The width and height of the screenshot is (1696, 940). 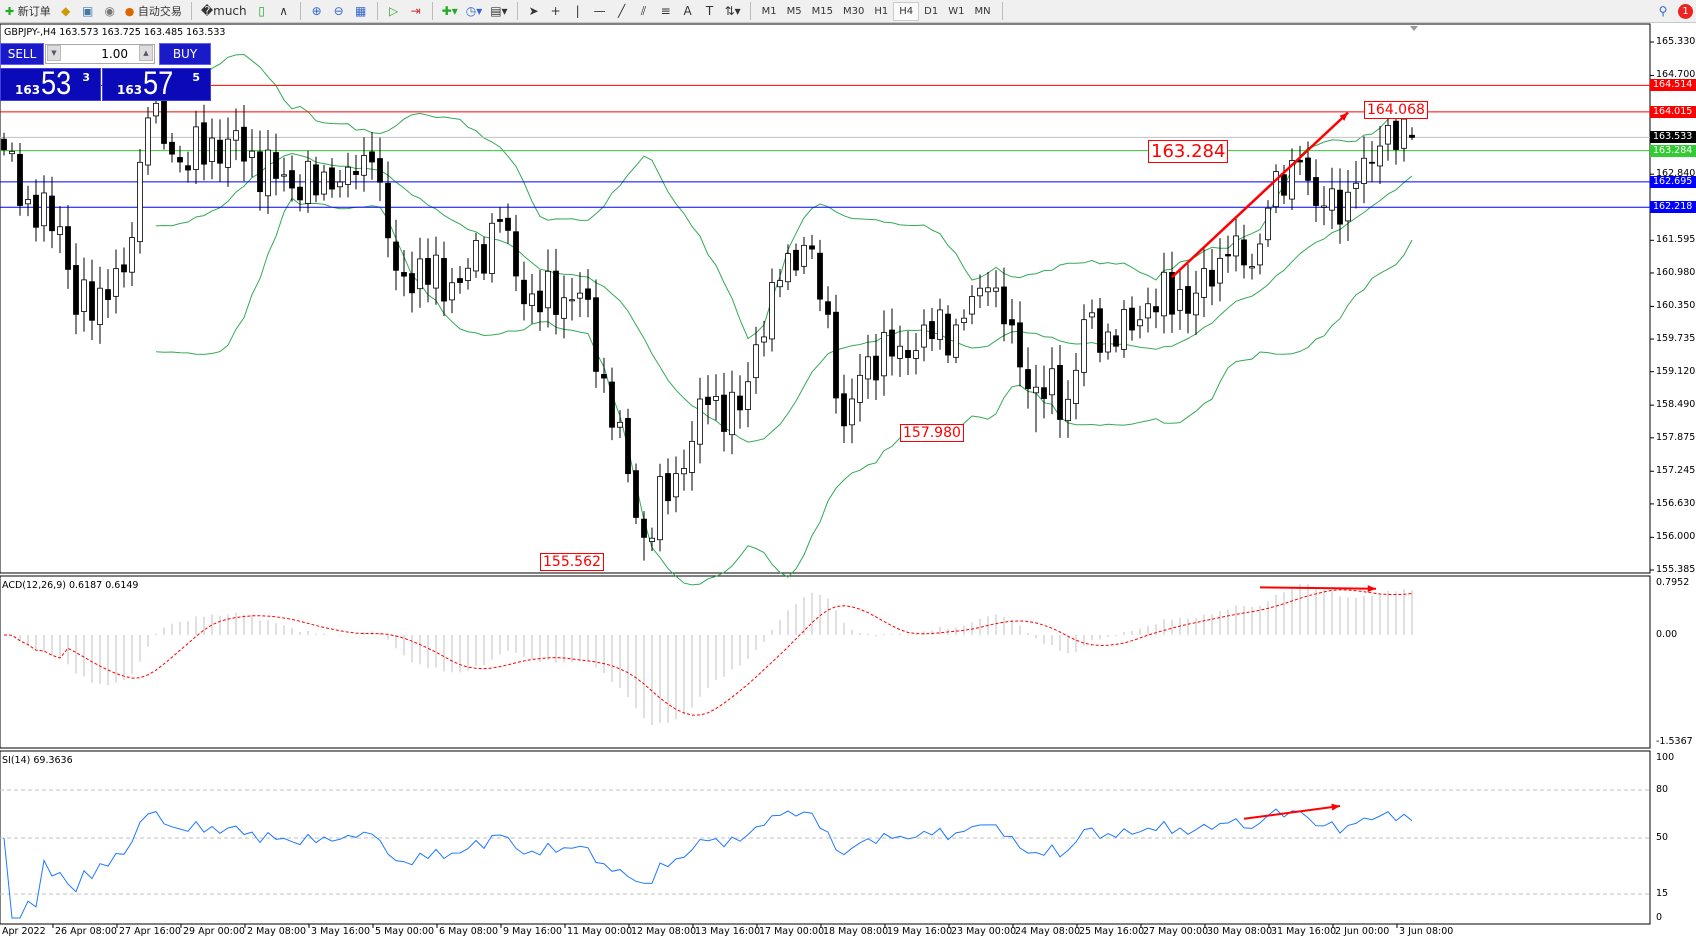 I want to click on bar-chart-icon: �much, so click(x=223, y=11).